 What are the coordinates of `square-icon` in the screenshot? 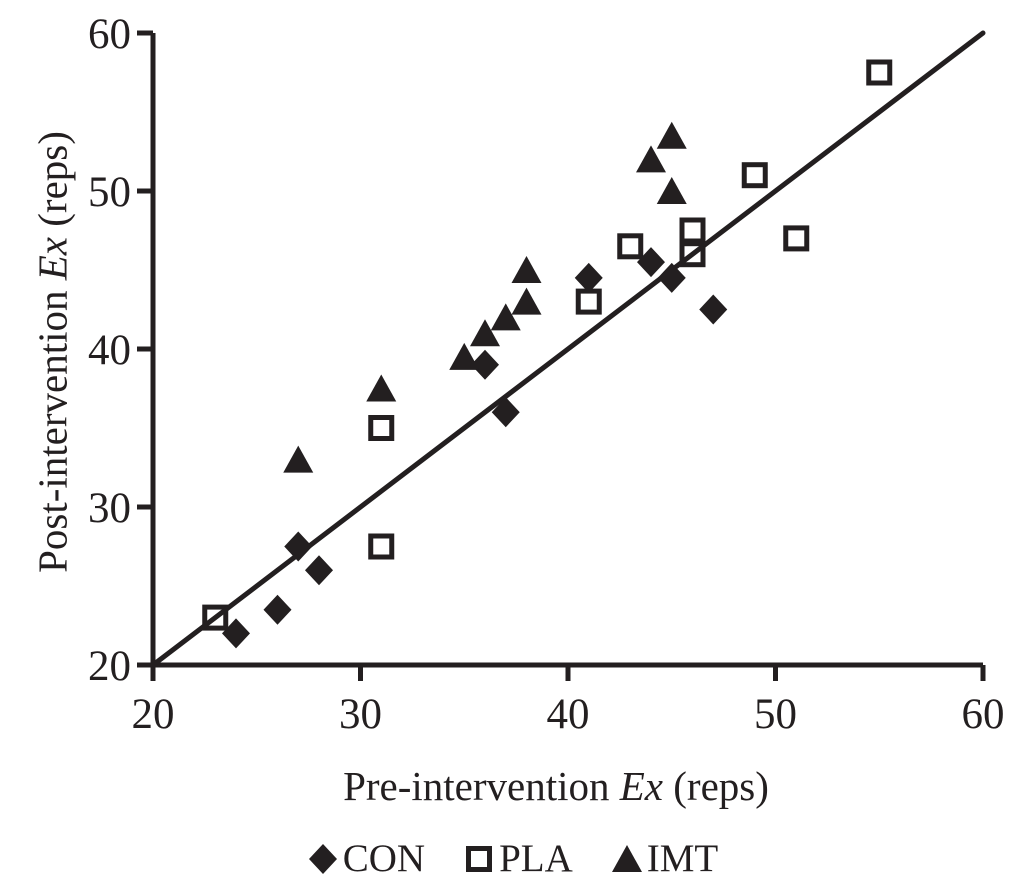 It's located at (479, 858).